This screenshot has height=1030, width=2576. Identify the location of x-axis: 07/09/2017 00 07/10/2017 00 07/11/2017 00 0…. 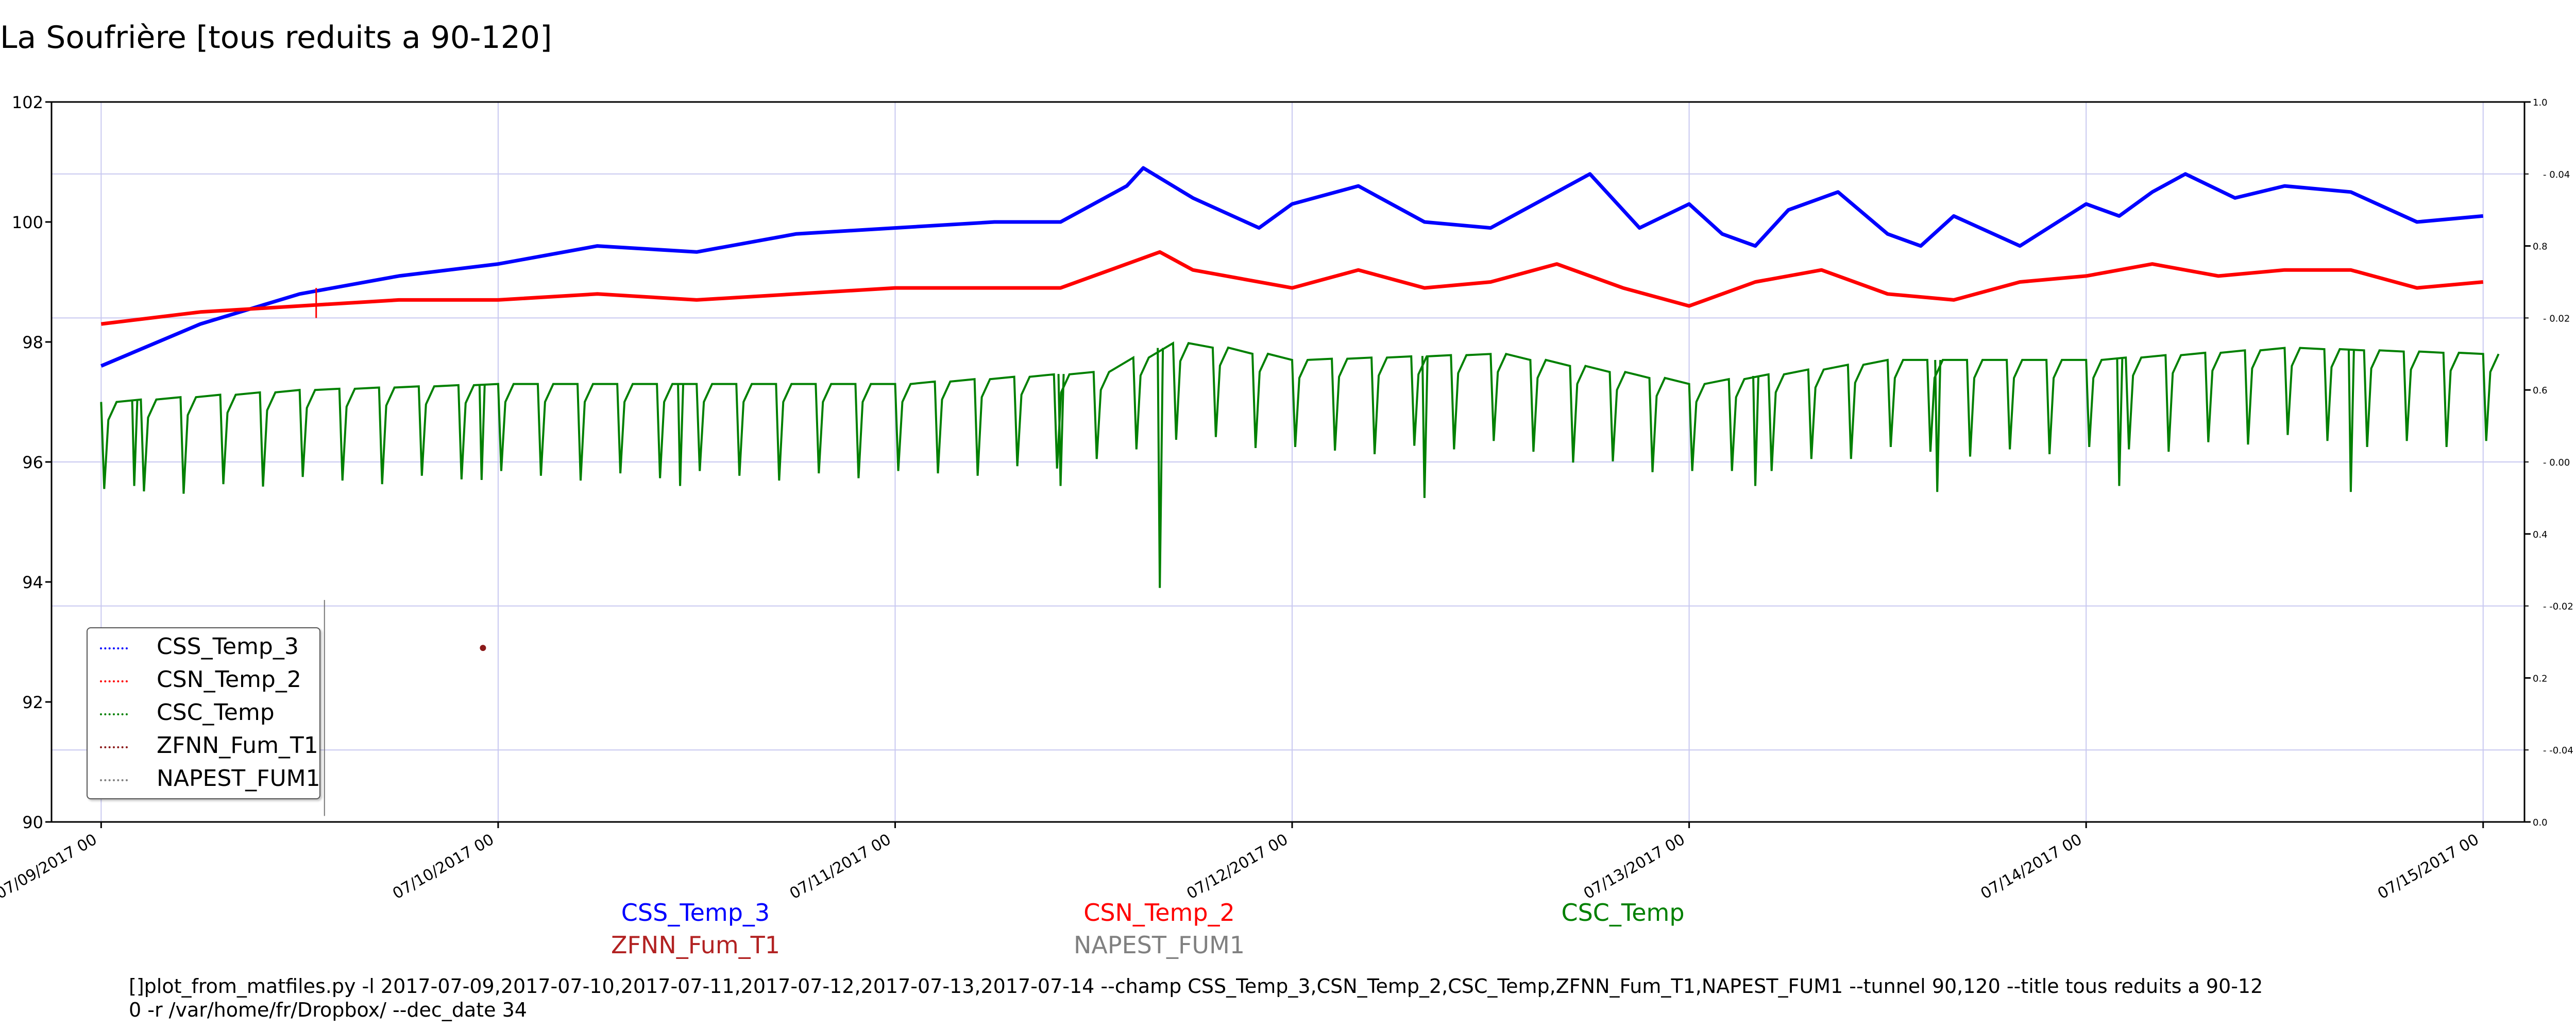
(1242, 862).